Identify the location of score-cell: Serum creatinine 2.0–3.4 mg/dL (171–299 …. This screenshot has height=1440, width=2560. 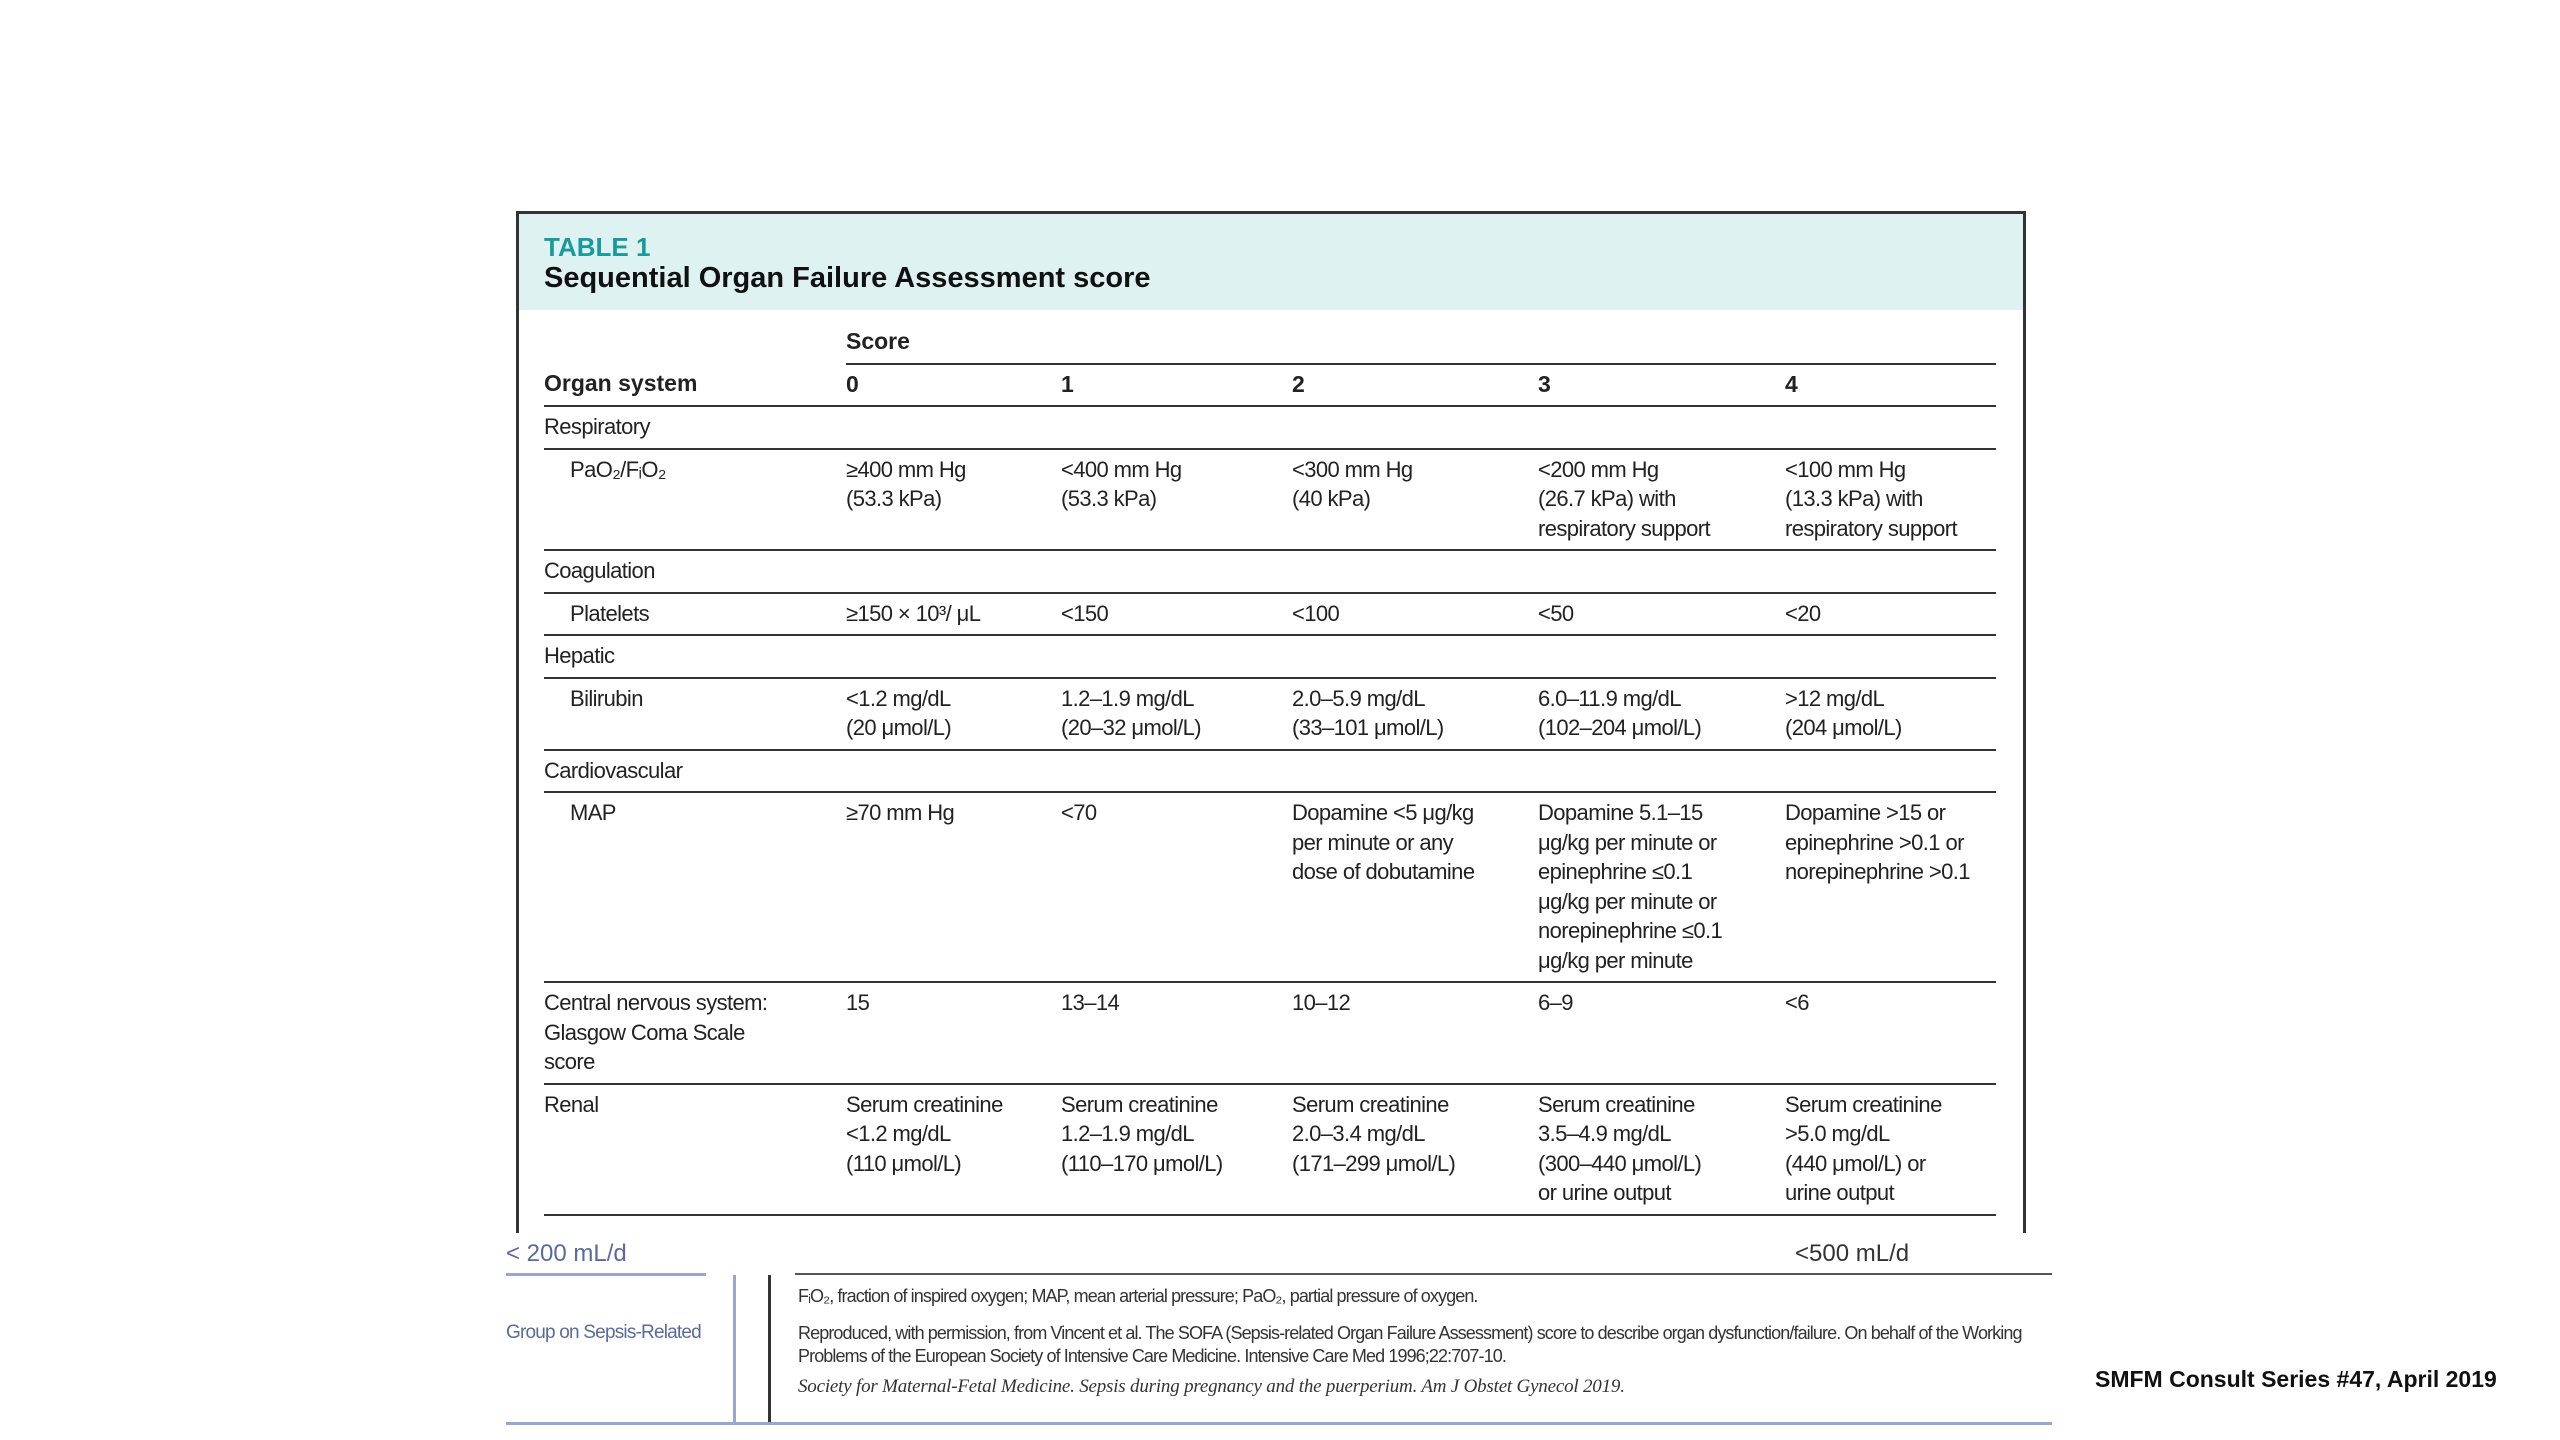
(1415, 1149).